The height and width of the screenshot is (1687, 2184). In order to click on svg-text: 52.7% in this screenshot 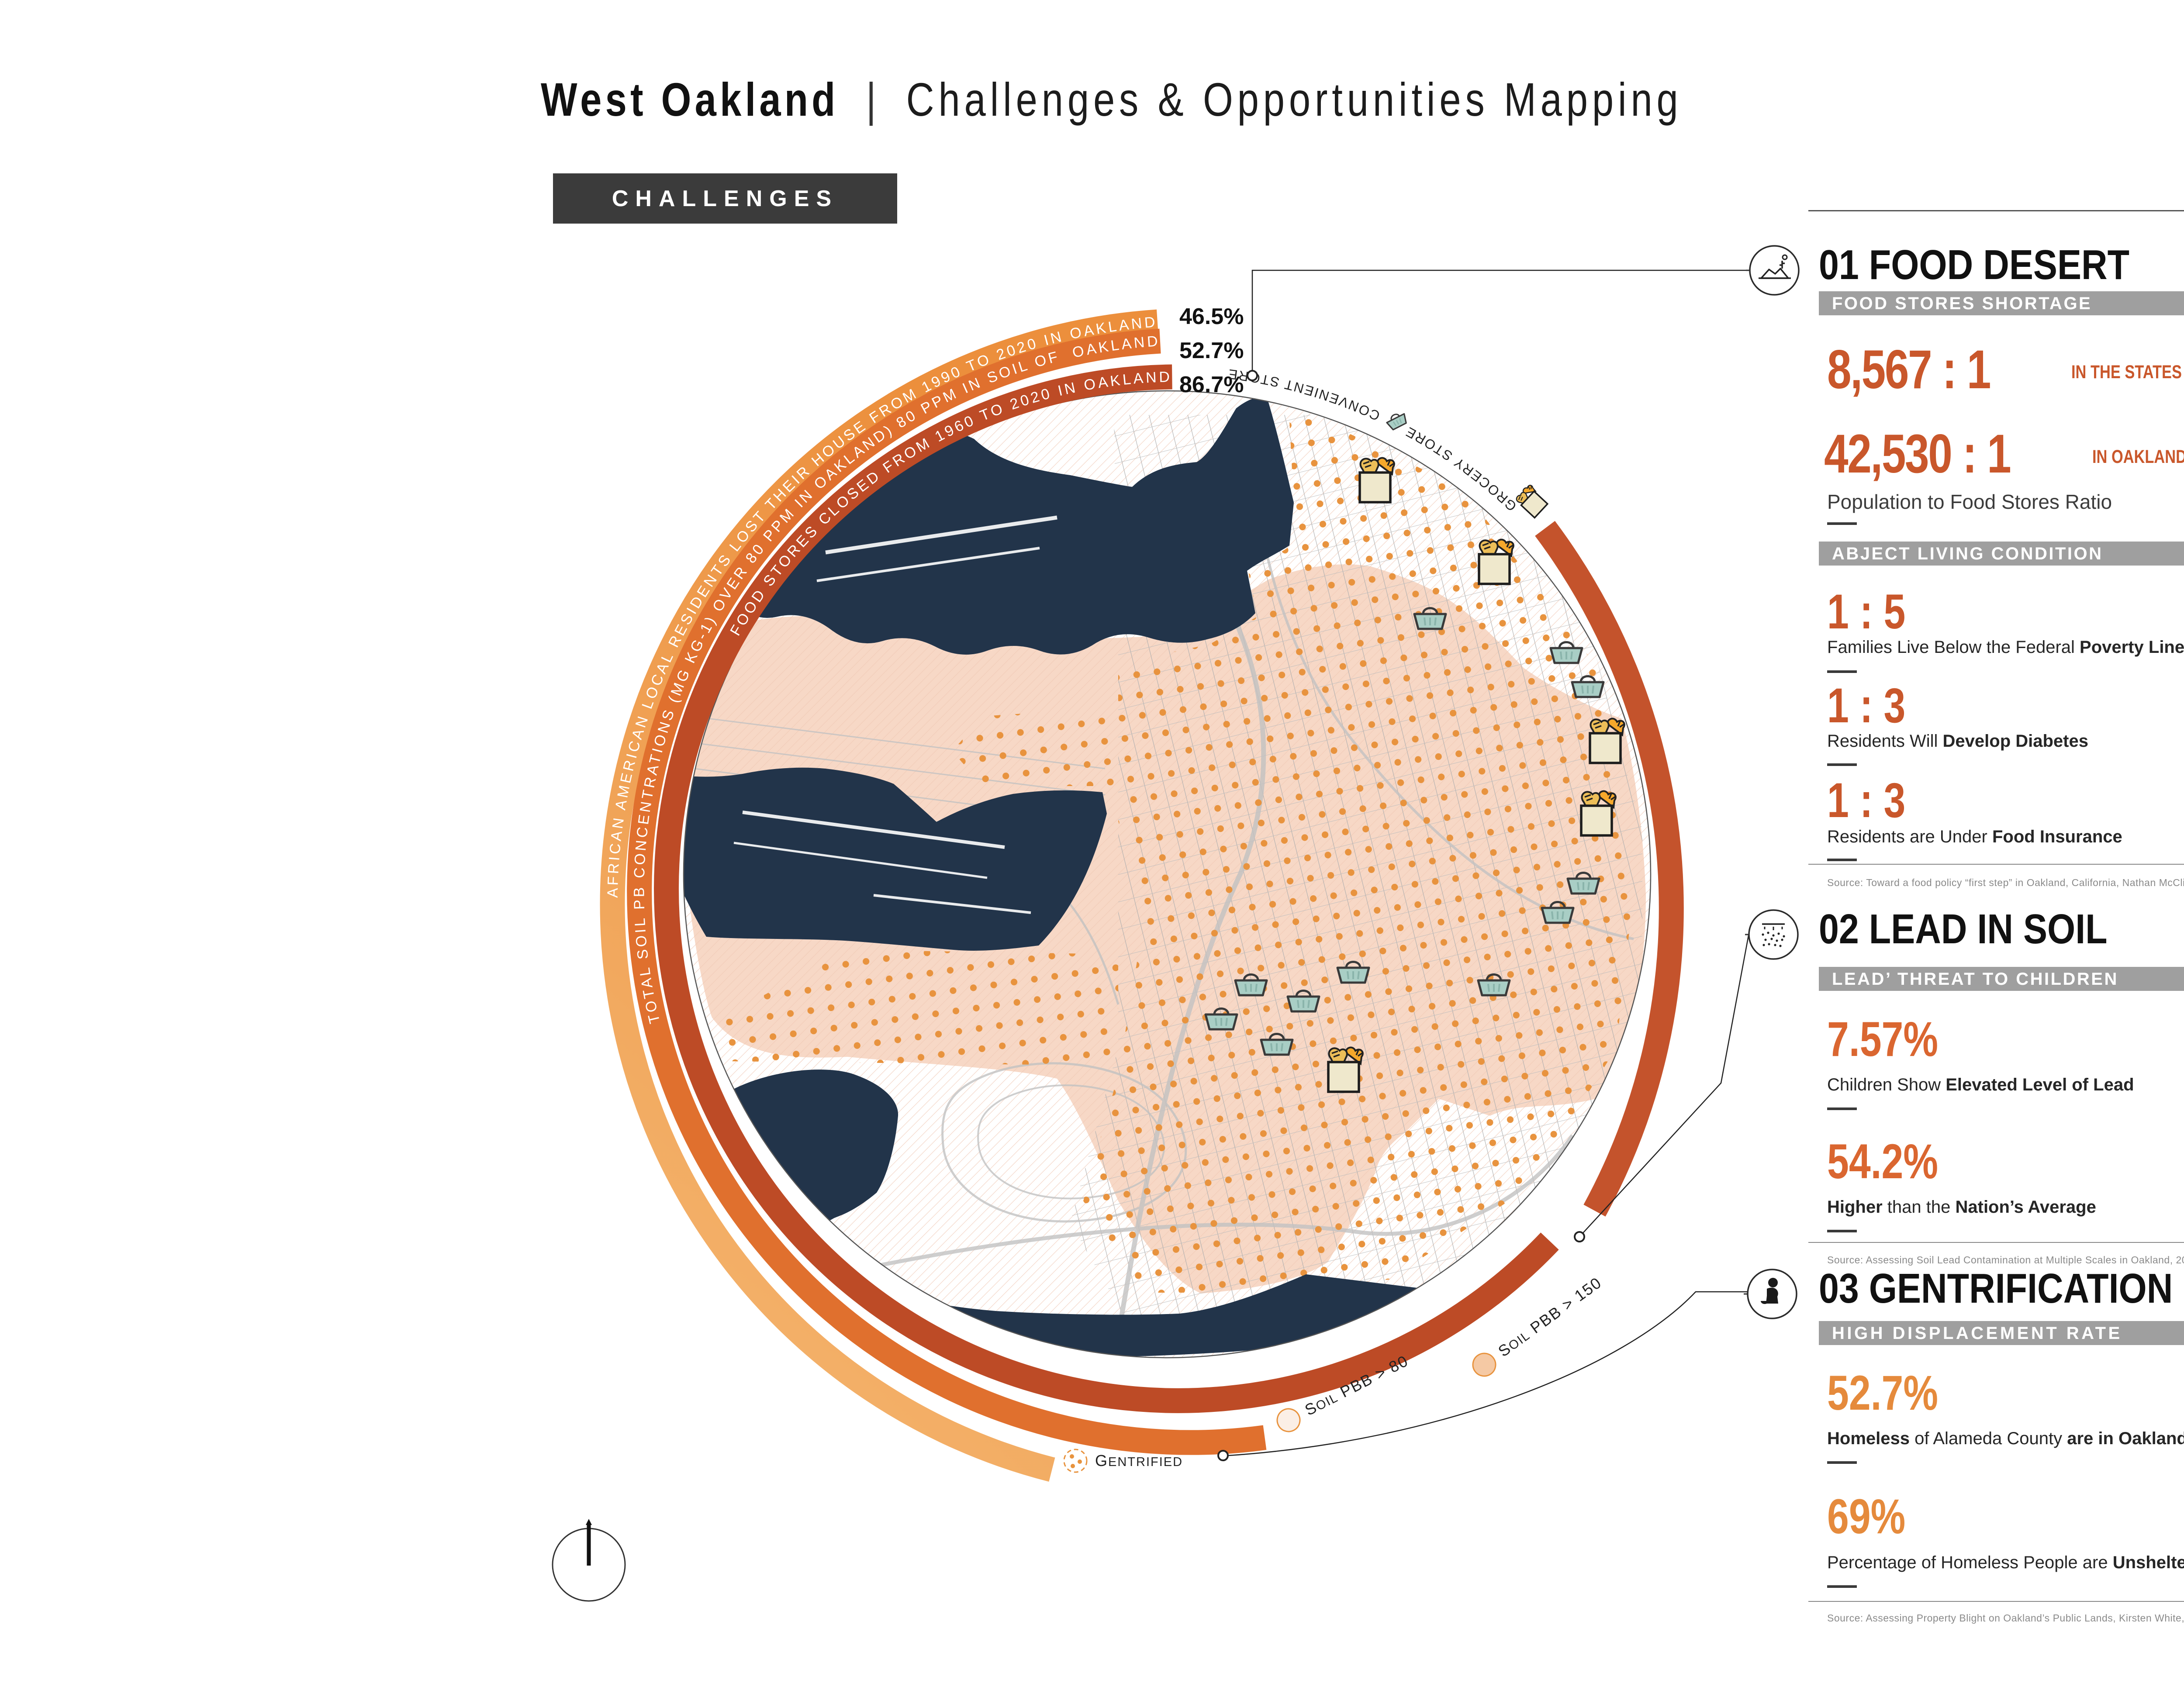, I will do `click(1211, 350)`.